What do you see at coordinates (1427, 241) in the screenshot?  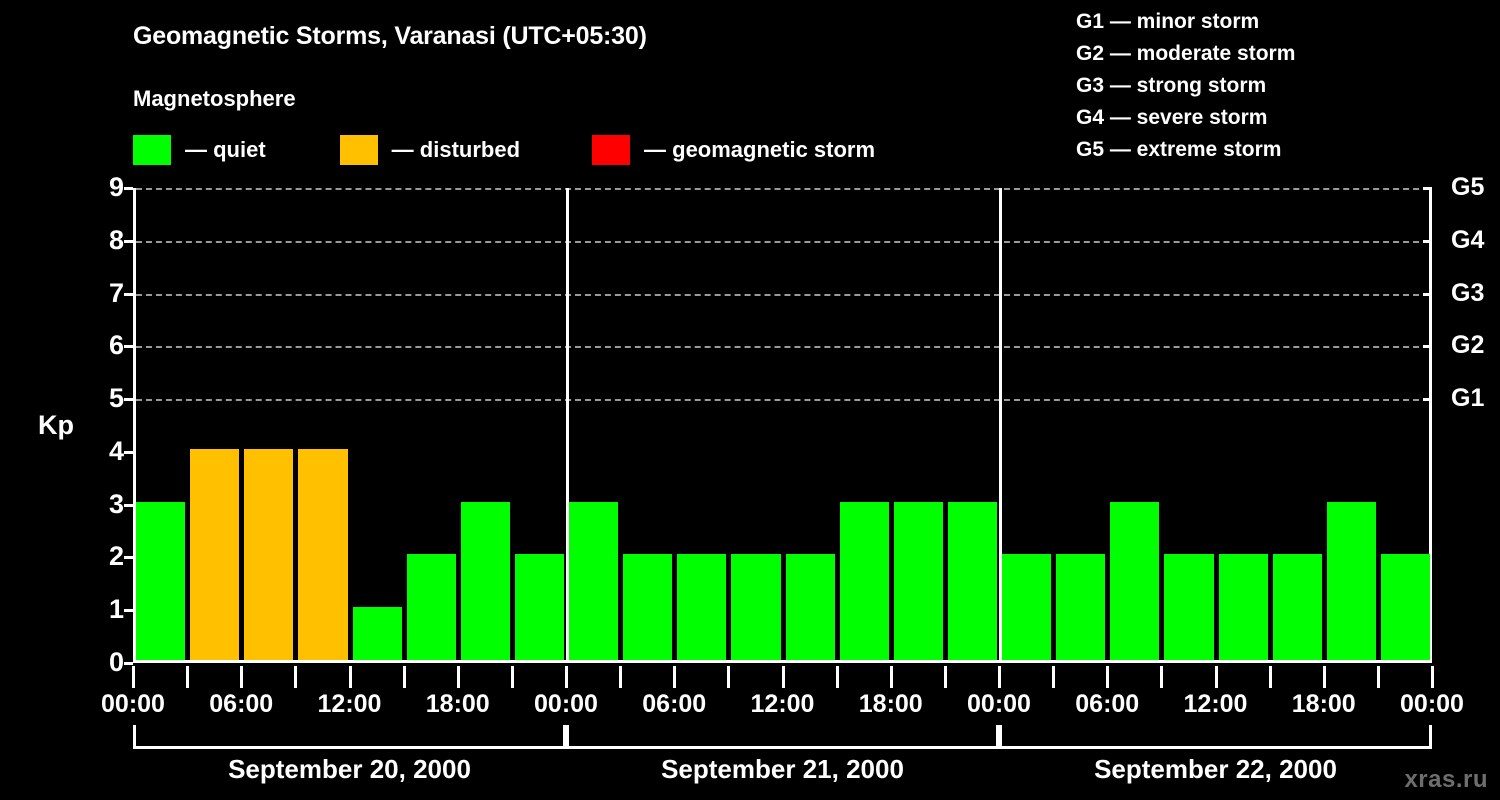 I see `g-tick-mark-G4` at bounding box center [1427, 241].